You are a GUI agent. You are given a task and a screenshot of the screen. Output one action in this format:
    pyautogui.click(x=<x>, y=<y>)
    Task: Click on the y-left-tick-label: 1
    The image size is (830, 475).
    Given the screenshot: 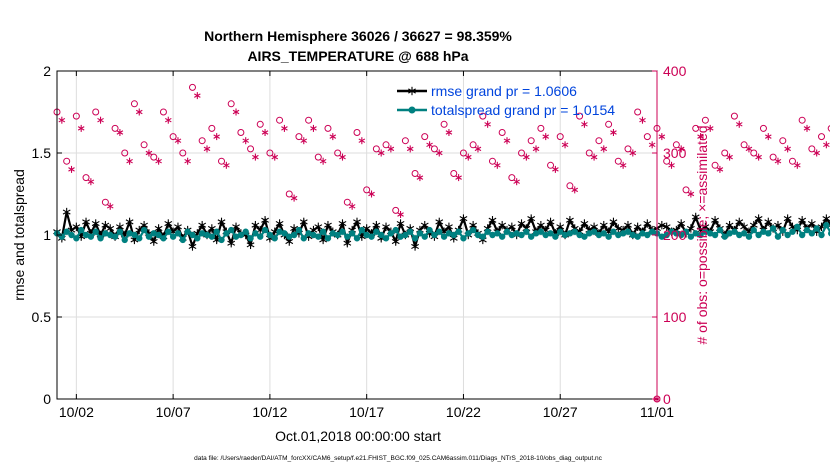 What is the action you would take?
    pyautogui.click(x=47, y=235)
    